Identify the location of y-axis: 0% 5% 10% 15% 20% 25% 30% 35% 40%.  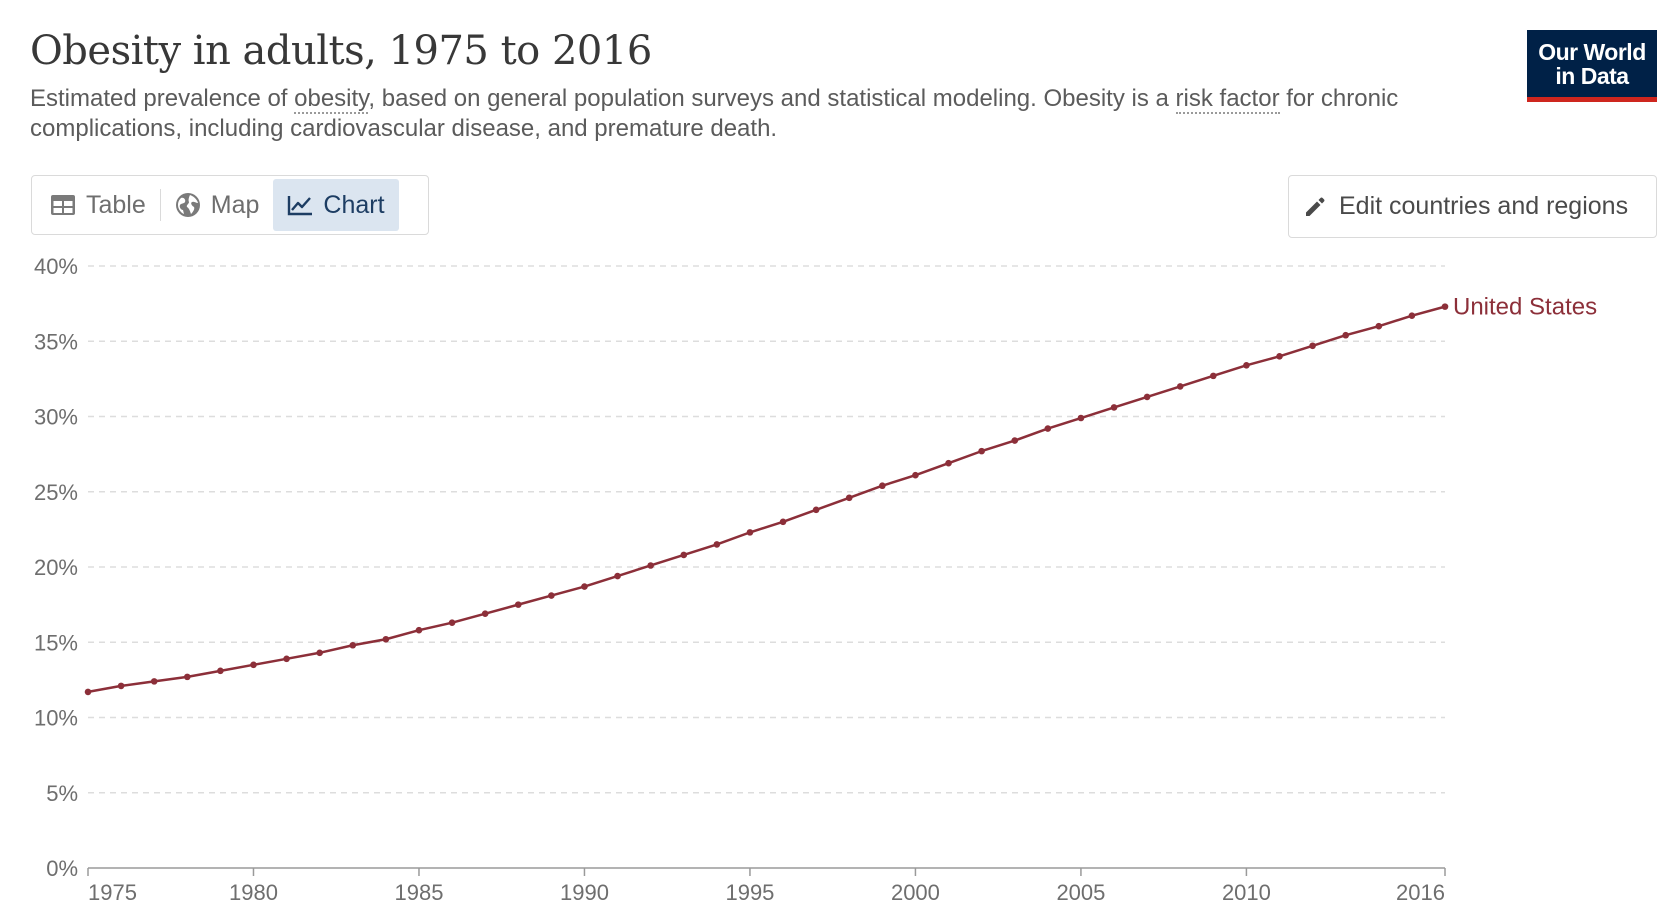
(56, 567).